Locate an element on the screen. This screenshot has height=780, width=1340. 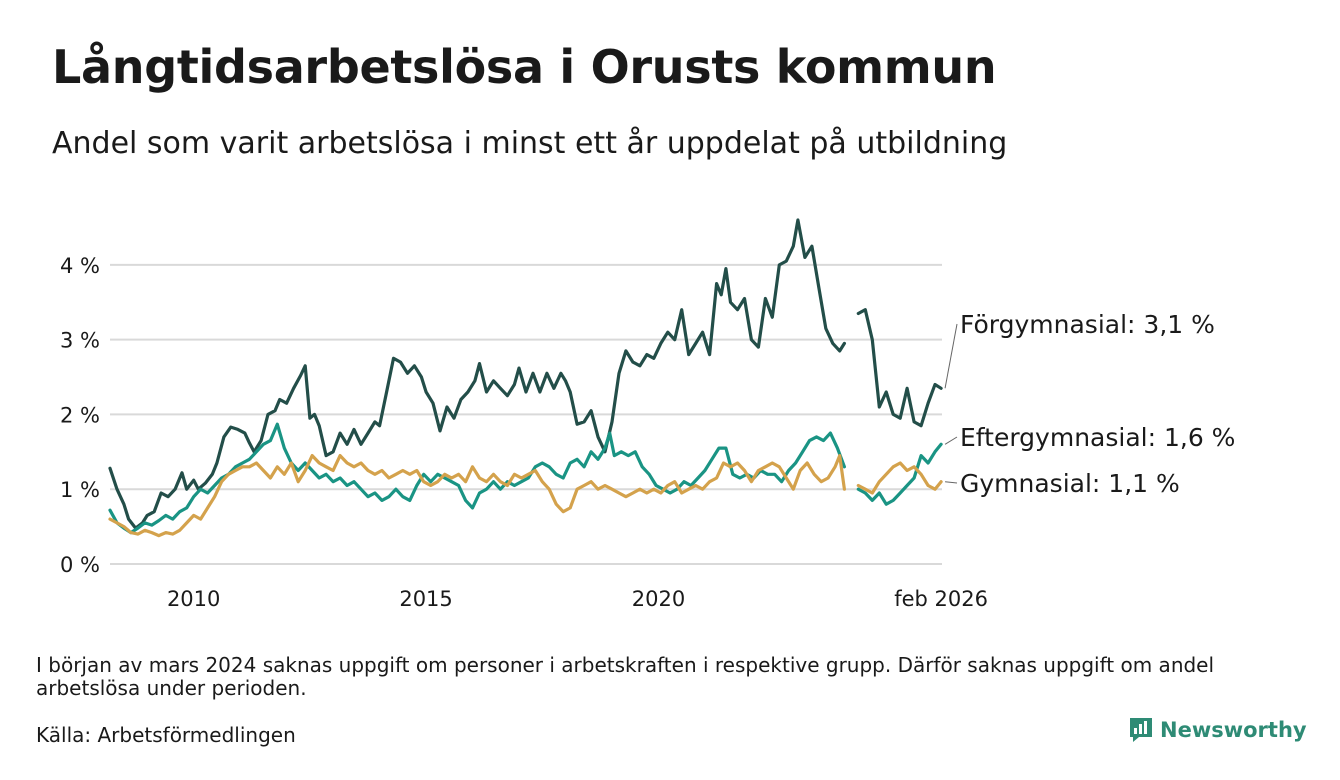
x-tick-label: 2015 is located at coordinates (425, 599).